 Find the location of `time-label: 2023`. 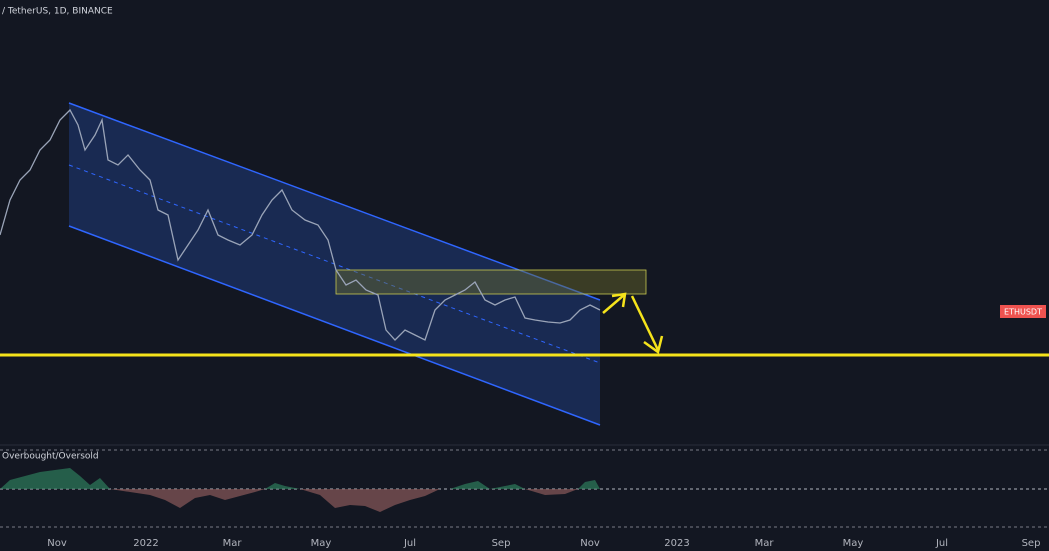

time-label: 2023 is located at coordinates (676, 543).